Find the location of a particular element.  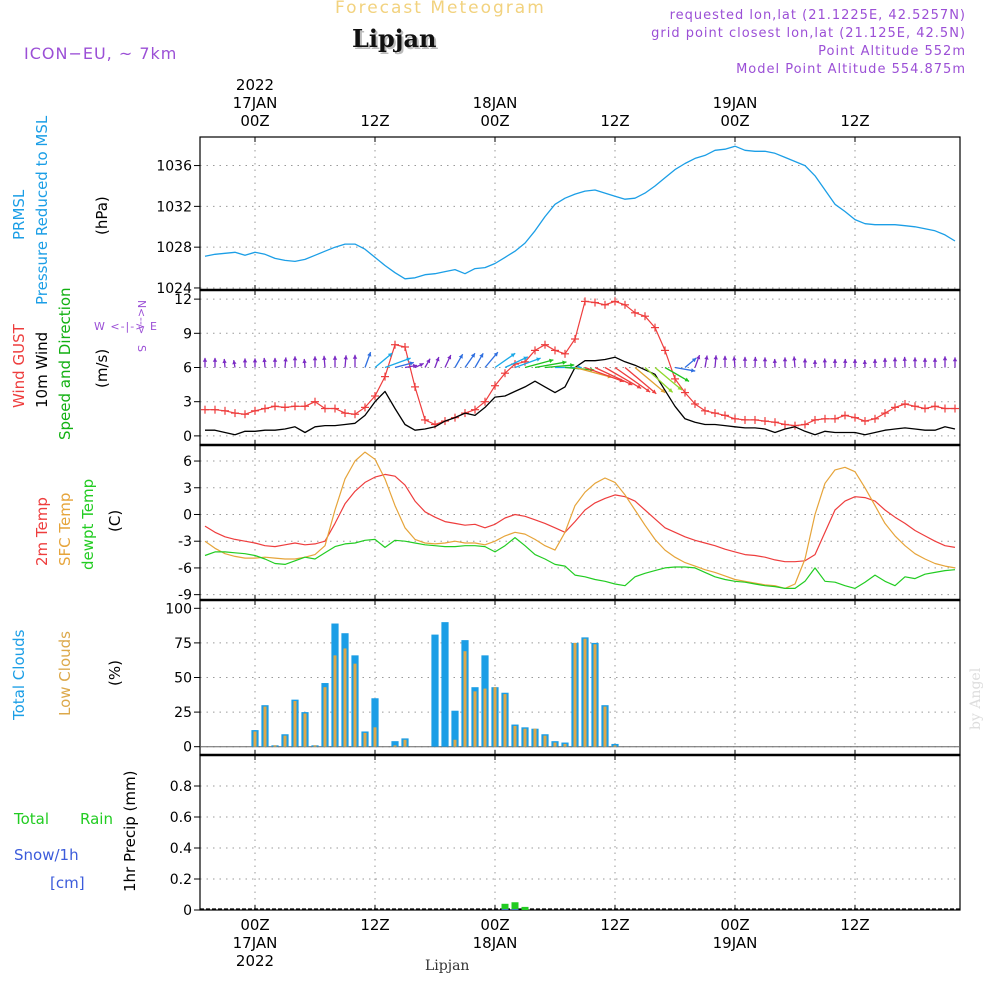

y-tick-label: 0.8 is located at coordinates (181, 787).